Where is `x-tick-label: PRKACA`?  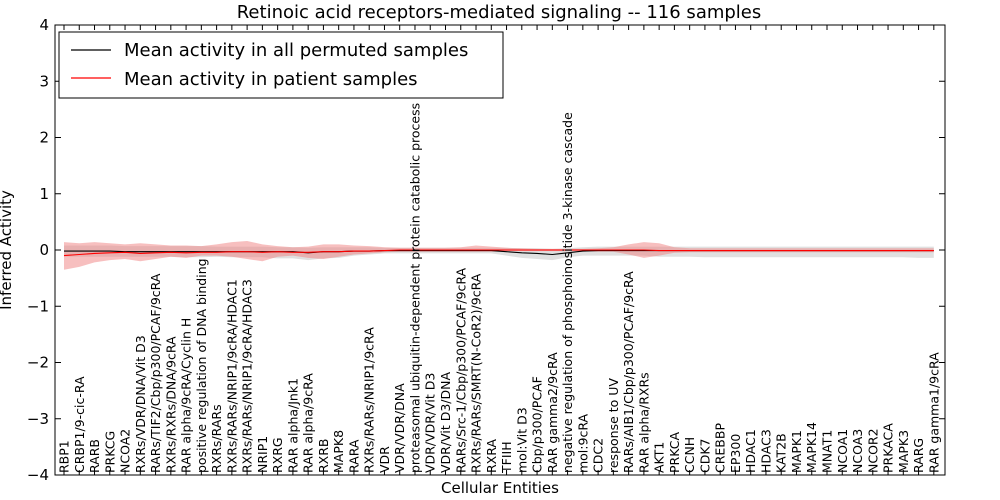
x-tick-label: PRKACA is located at coordinates (888, 448).